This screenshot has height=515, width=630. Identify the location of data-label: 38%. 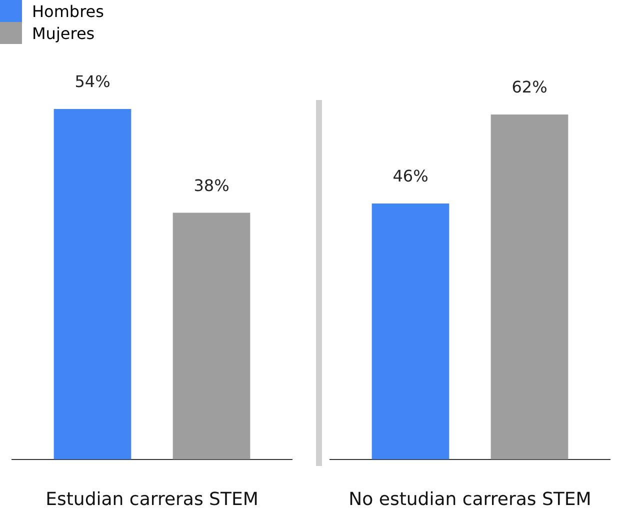
(212, 185).